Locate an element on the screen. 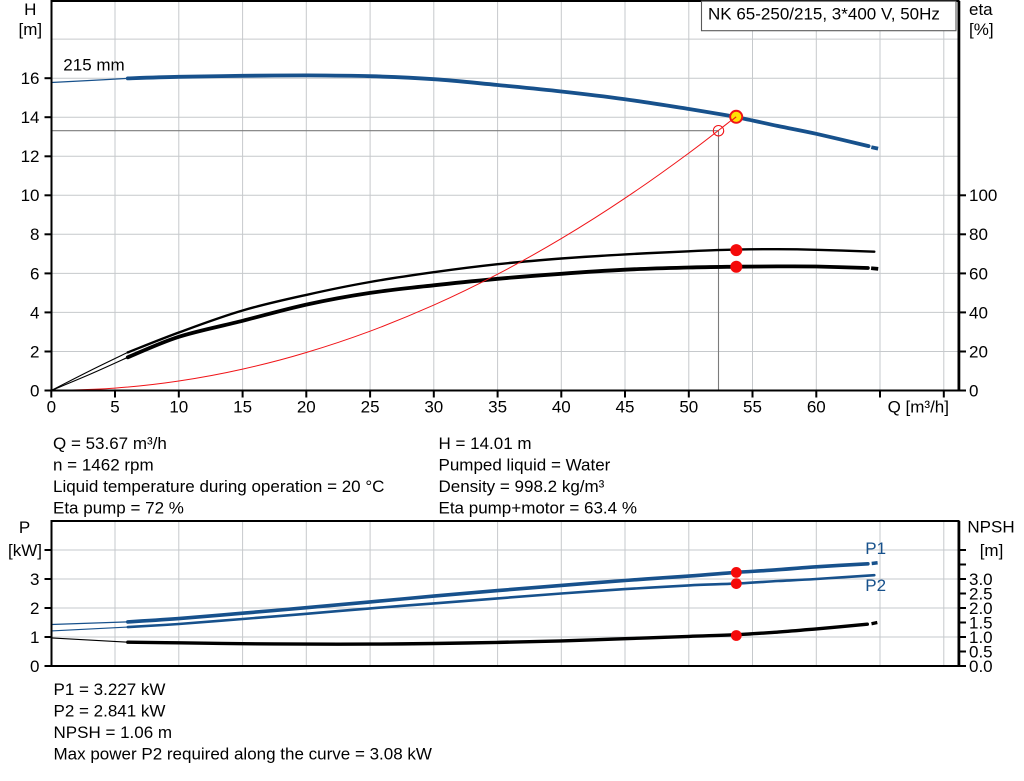 This screenshot has width=1024, height=781. svg-text: 16 is located at coordinates (30, 78).